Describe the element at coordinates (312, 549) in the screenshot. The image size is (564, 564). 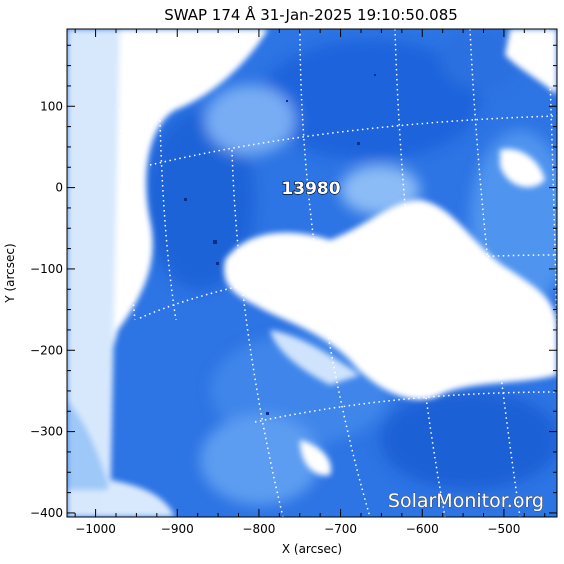
I see `x-axis-label: X (arcsec)` at that location.